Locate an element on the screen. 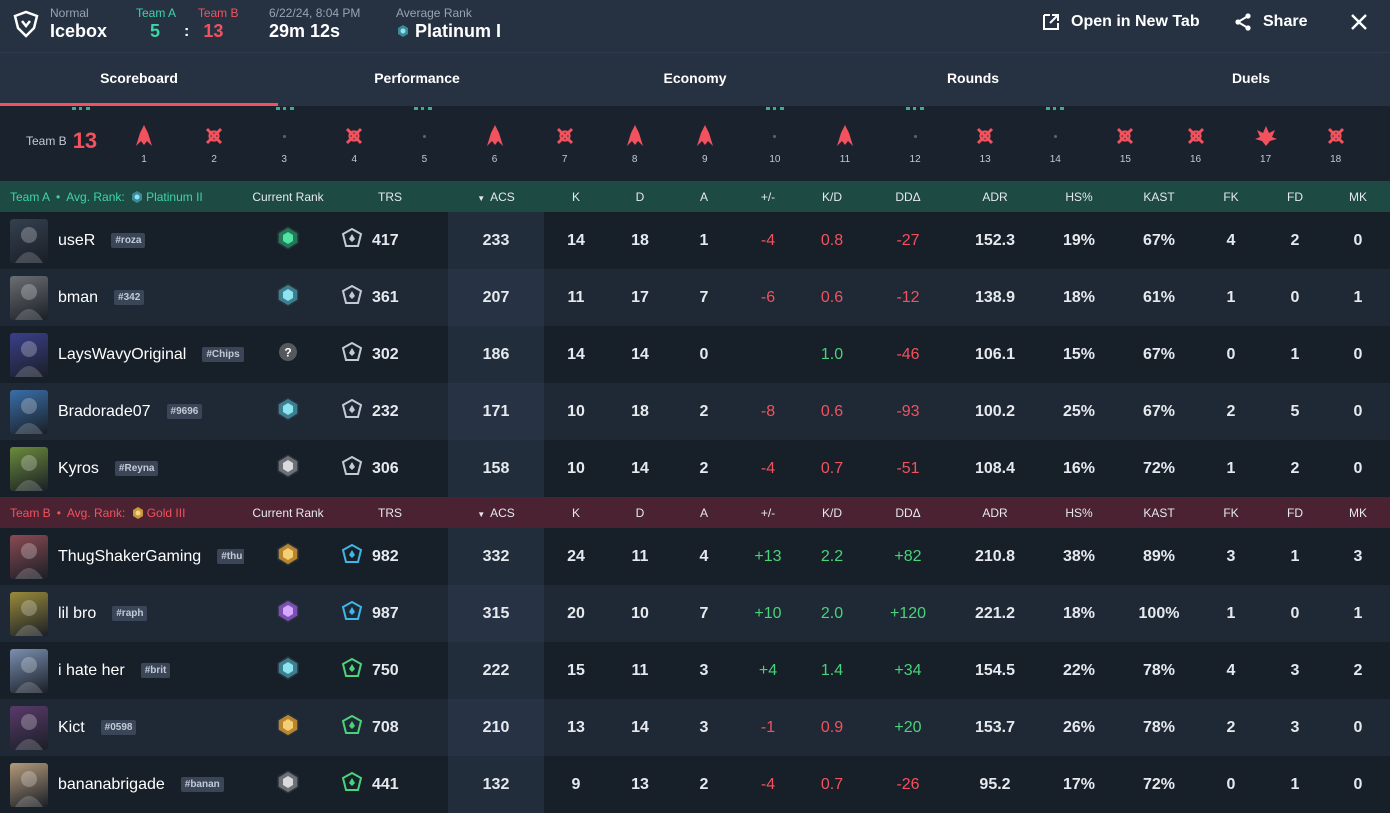 The width and height of the screenshot is (1390, 813). round-1: 1 is located at coordinates (144, 143).